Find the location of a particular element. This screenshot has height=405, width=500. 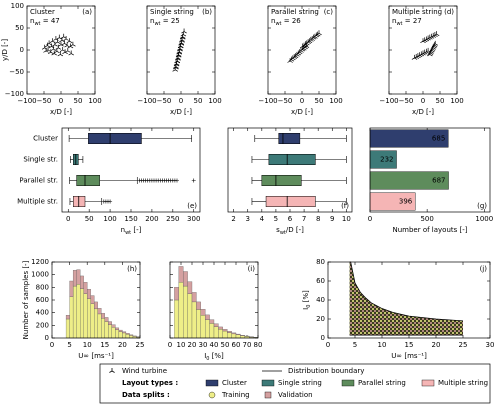

count-label: nwt = 27 is located at coordinates (407, 22).